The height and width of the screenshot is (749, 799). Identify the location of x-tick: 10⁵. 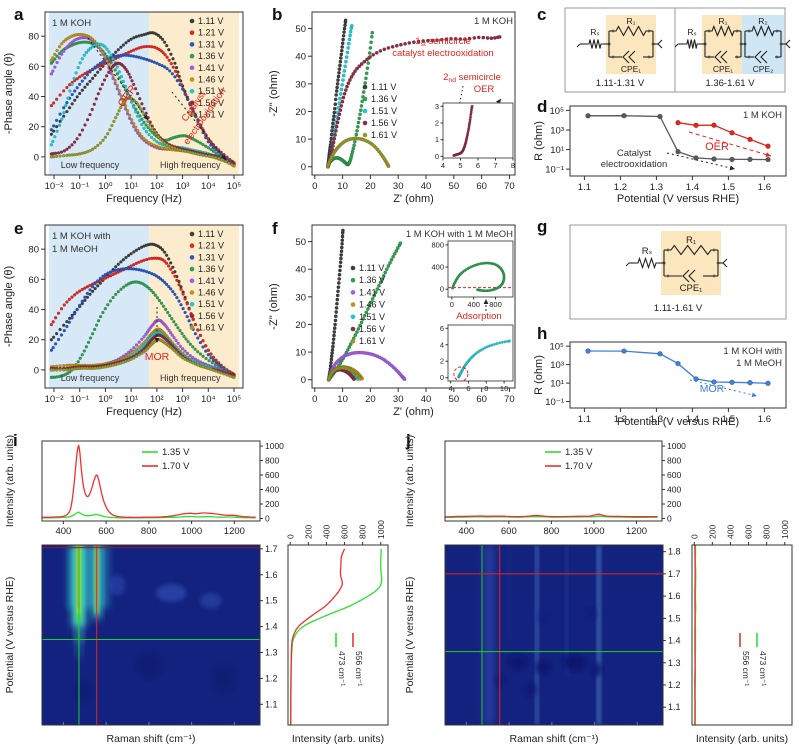
(234, 399).